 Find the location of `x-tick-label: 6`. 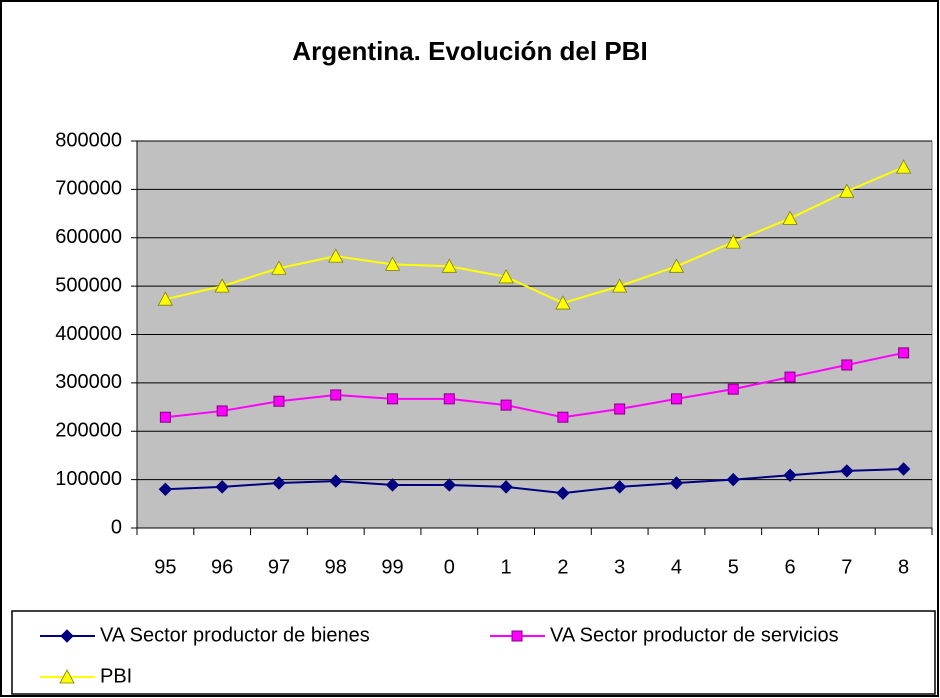

x-tick-label: 6 is located at coordinates (789, 567).